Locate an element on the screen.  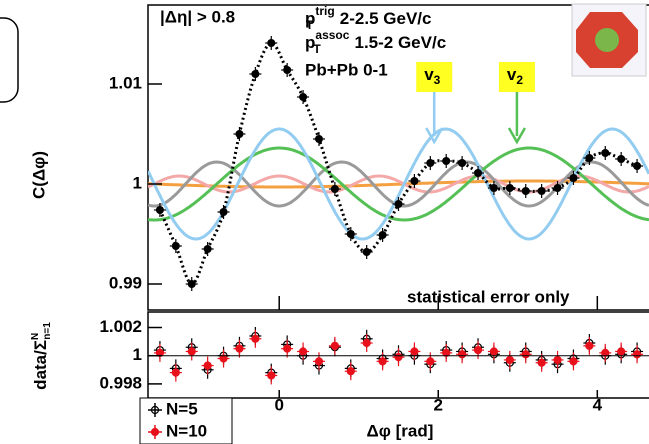
y-axis-label: C(Δφ) is located at coordinates (38, 175).